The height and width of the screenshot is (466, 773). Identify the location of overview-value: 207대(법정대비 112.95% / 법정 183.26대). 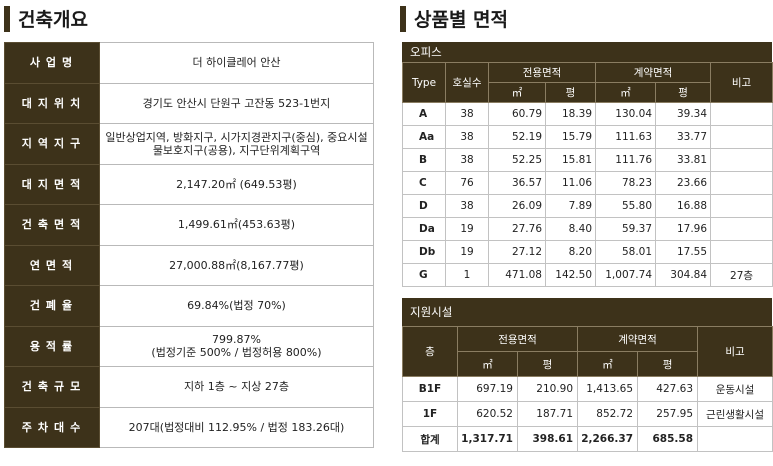
(236, 427).